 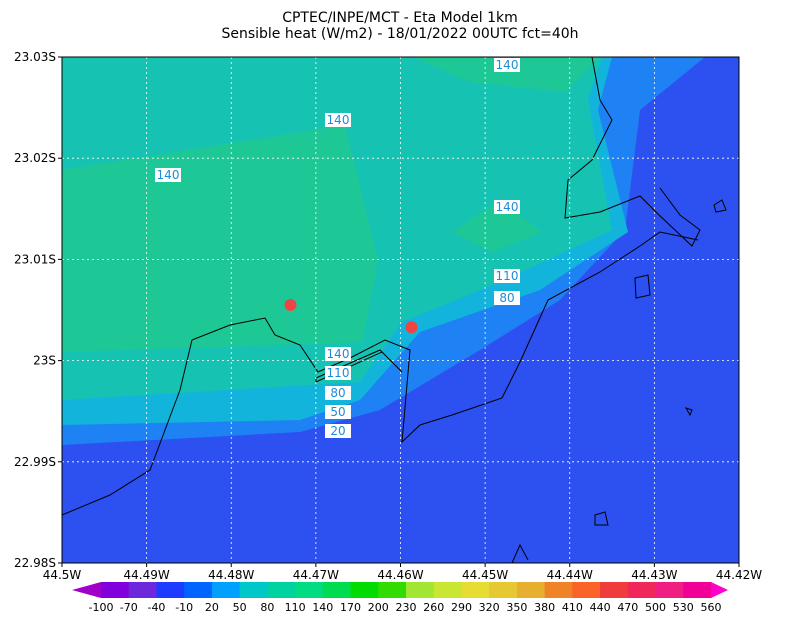 I want to click on coast-line, so click(x=632, y=151).